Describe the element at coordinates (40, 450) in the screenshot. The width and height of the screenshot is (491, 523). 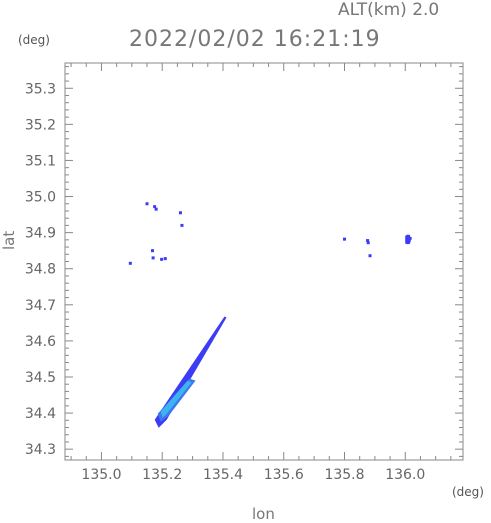
I see `y-tick-label: 34.3` at that location.